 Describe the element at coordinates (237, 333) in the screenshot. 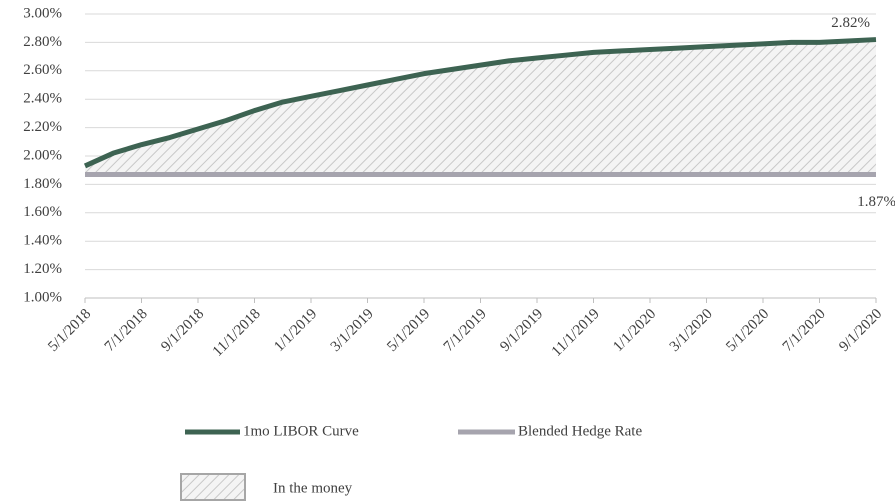

I see `x-tick-label: 11/1/2018` at that location.